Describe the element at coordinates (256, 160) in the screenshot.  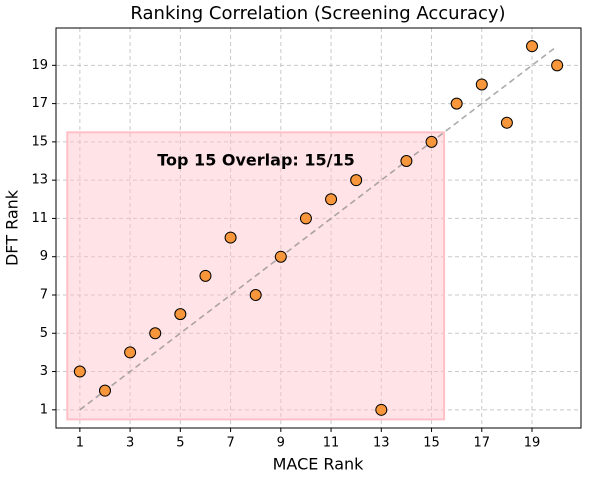
I see `annotation: Top 15 Overlap: 15/15` at that location.